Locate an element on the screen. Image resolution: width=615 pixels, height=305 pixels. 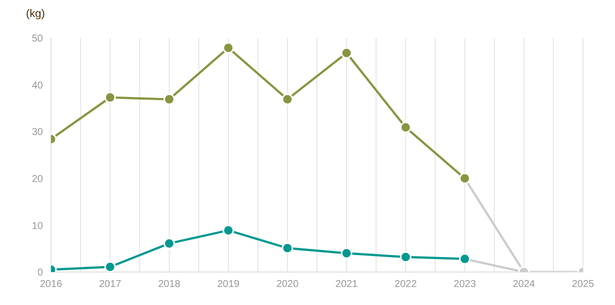
y-tick-label: 50 is located at coordinates (38, 39).